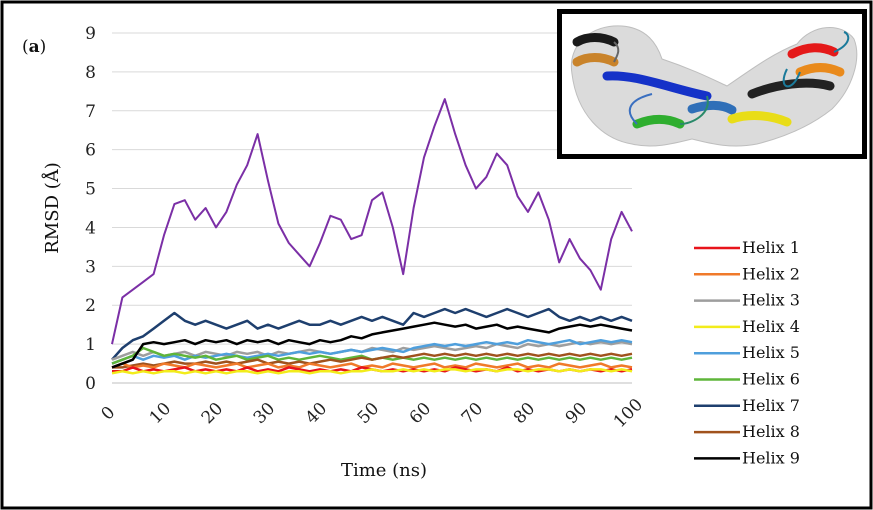 The height and width of the screenshot is (510, 873). Describe the element at coordinates (628, 413) in the screenshot. I see `x-tick-label: 100` at that location.